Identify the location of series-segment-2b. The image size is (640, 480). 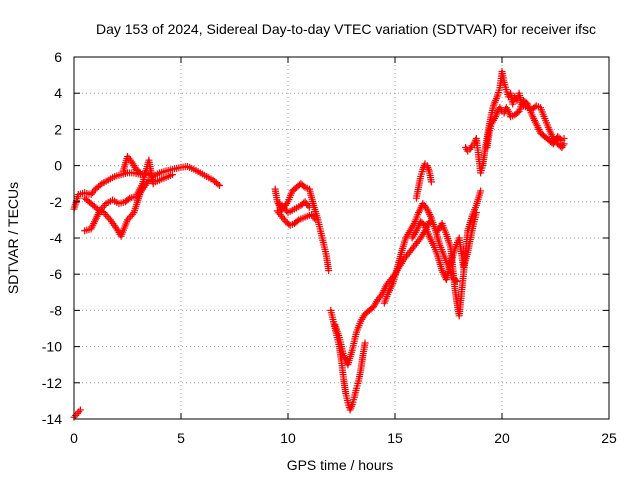
(296, 218).